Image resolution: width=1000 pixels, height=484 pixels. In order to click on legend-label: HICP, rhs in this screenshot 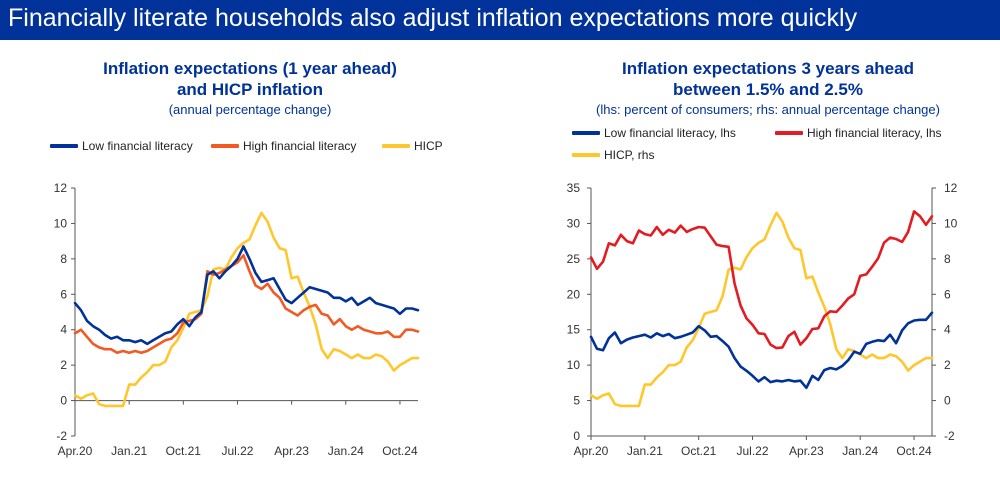, I will do `click(629, 155)`.